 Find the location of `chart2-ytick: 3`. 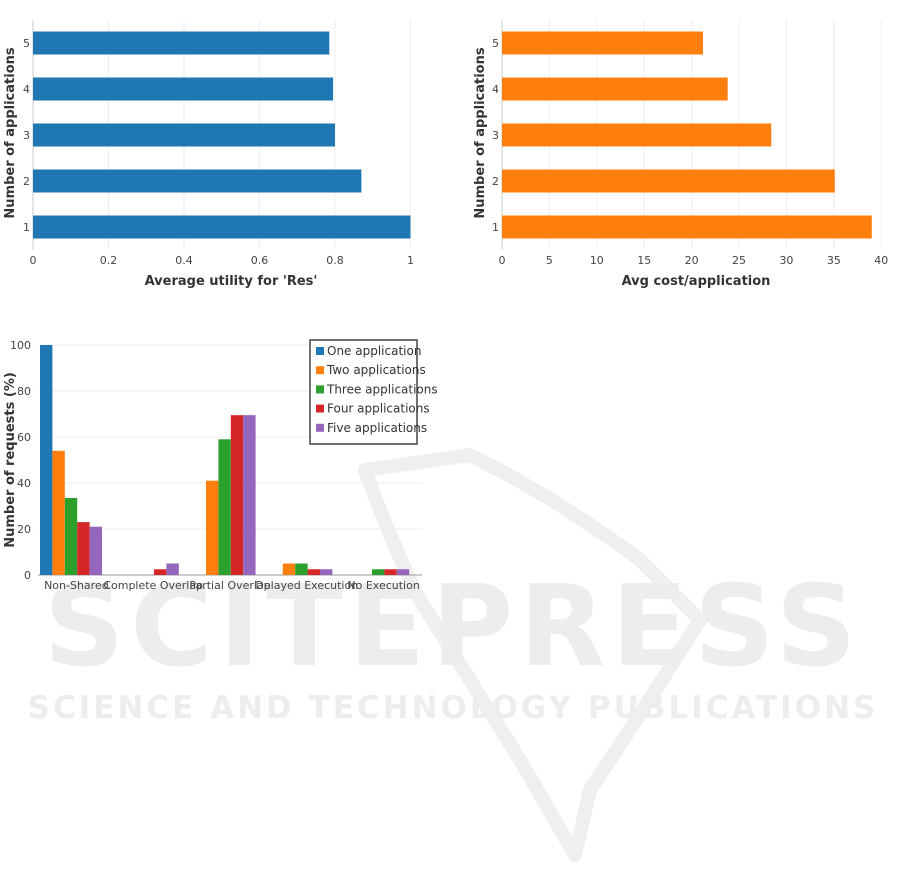

chart2-ytick: 3 is located at coordinates (495, 135).